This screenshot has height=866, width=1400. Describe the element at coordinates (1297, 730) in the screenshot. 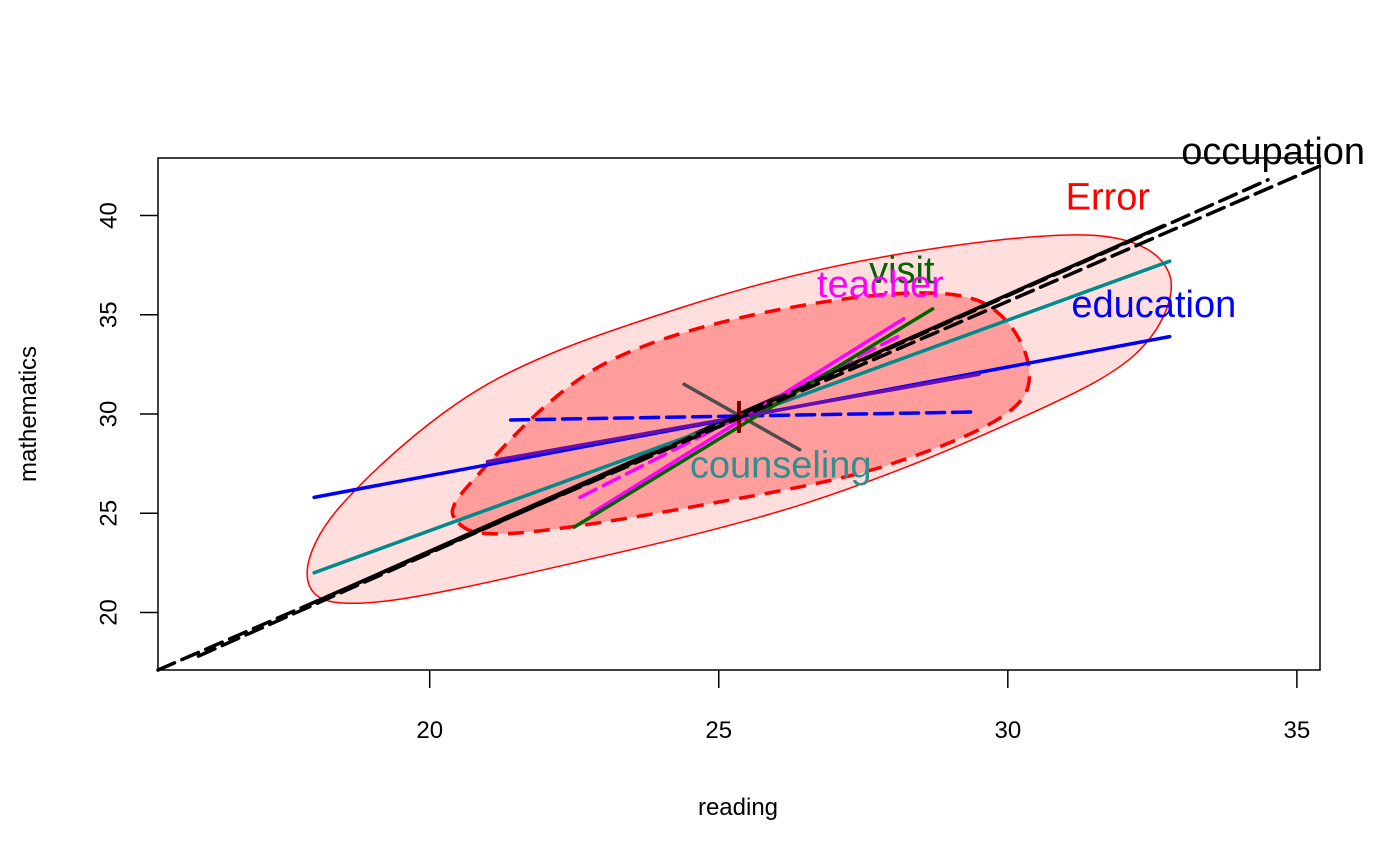

I see `x-tick-label: 35` at that location.